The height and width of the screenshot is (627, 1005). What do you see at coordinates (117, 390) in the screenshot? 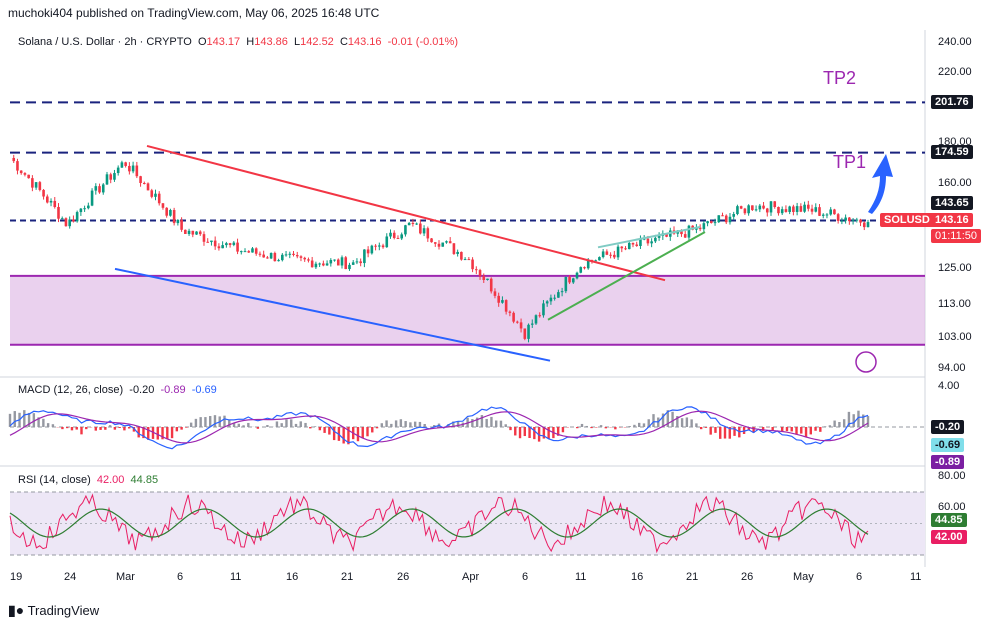
I see `macd-legend: MACD (12, 26, close) -0.20 -0.89 -0.69` at bounding box center [117, 390].